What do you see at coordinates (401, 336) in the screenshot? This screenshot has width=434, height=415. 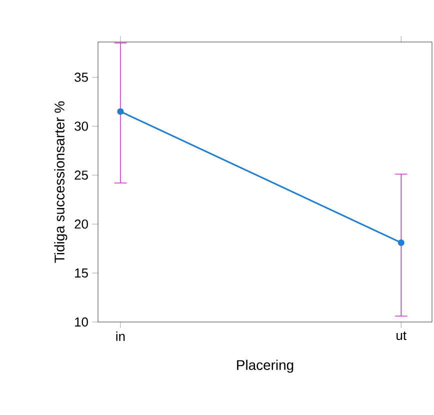 I see `x-tick-label: ut` at bounding box center [401, 336].